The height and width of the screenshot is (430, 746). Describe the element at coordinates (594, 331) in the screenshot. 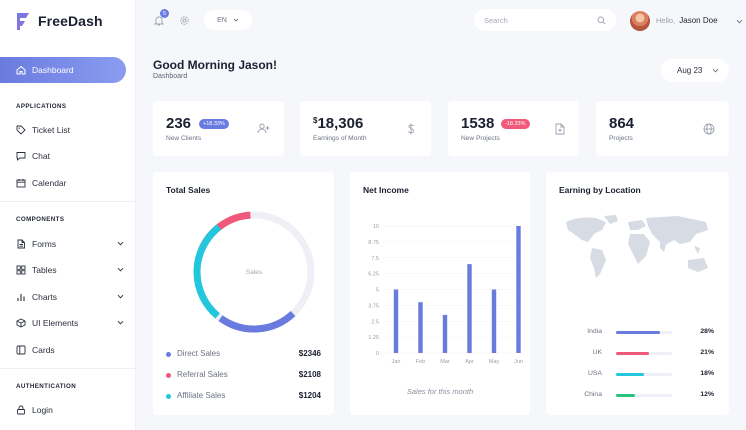

I see `country-name: India` at that location.